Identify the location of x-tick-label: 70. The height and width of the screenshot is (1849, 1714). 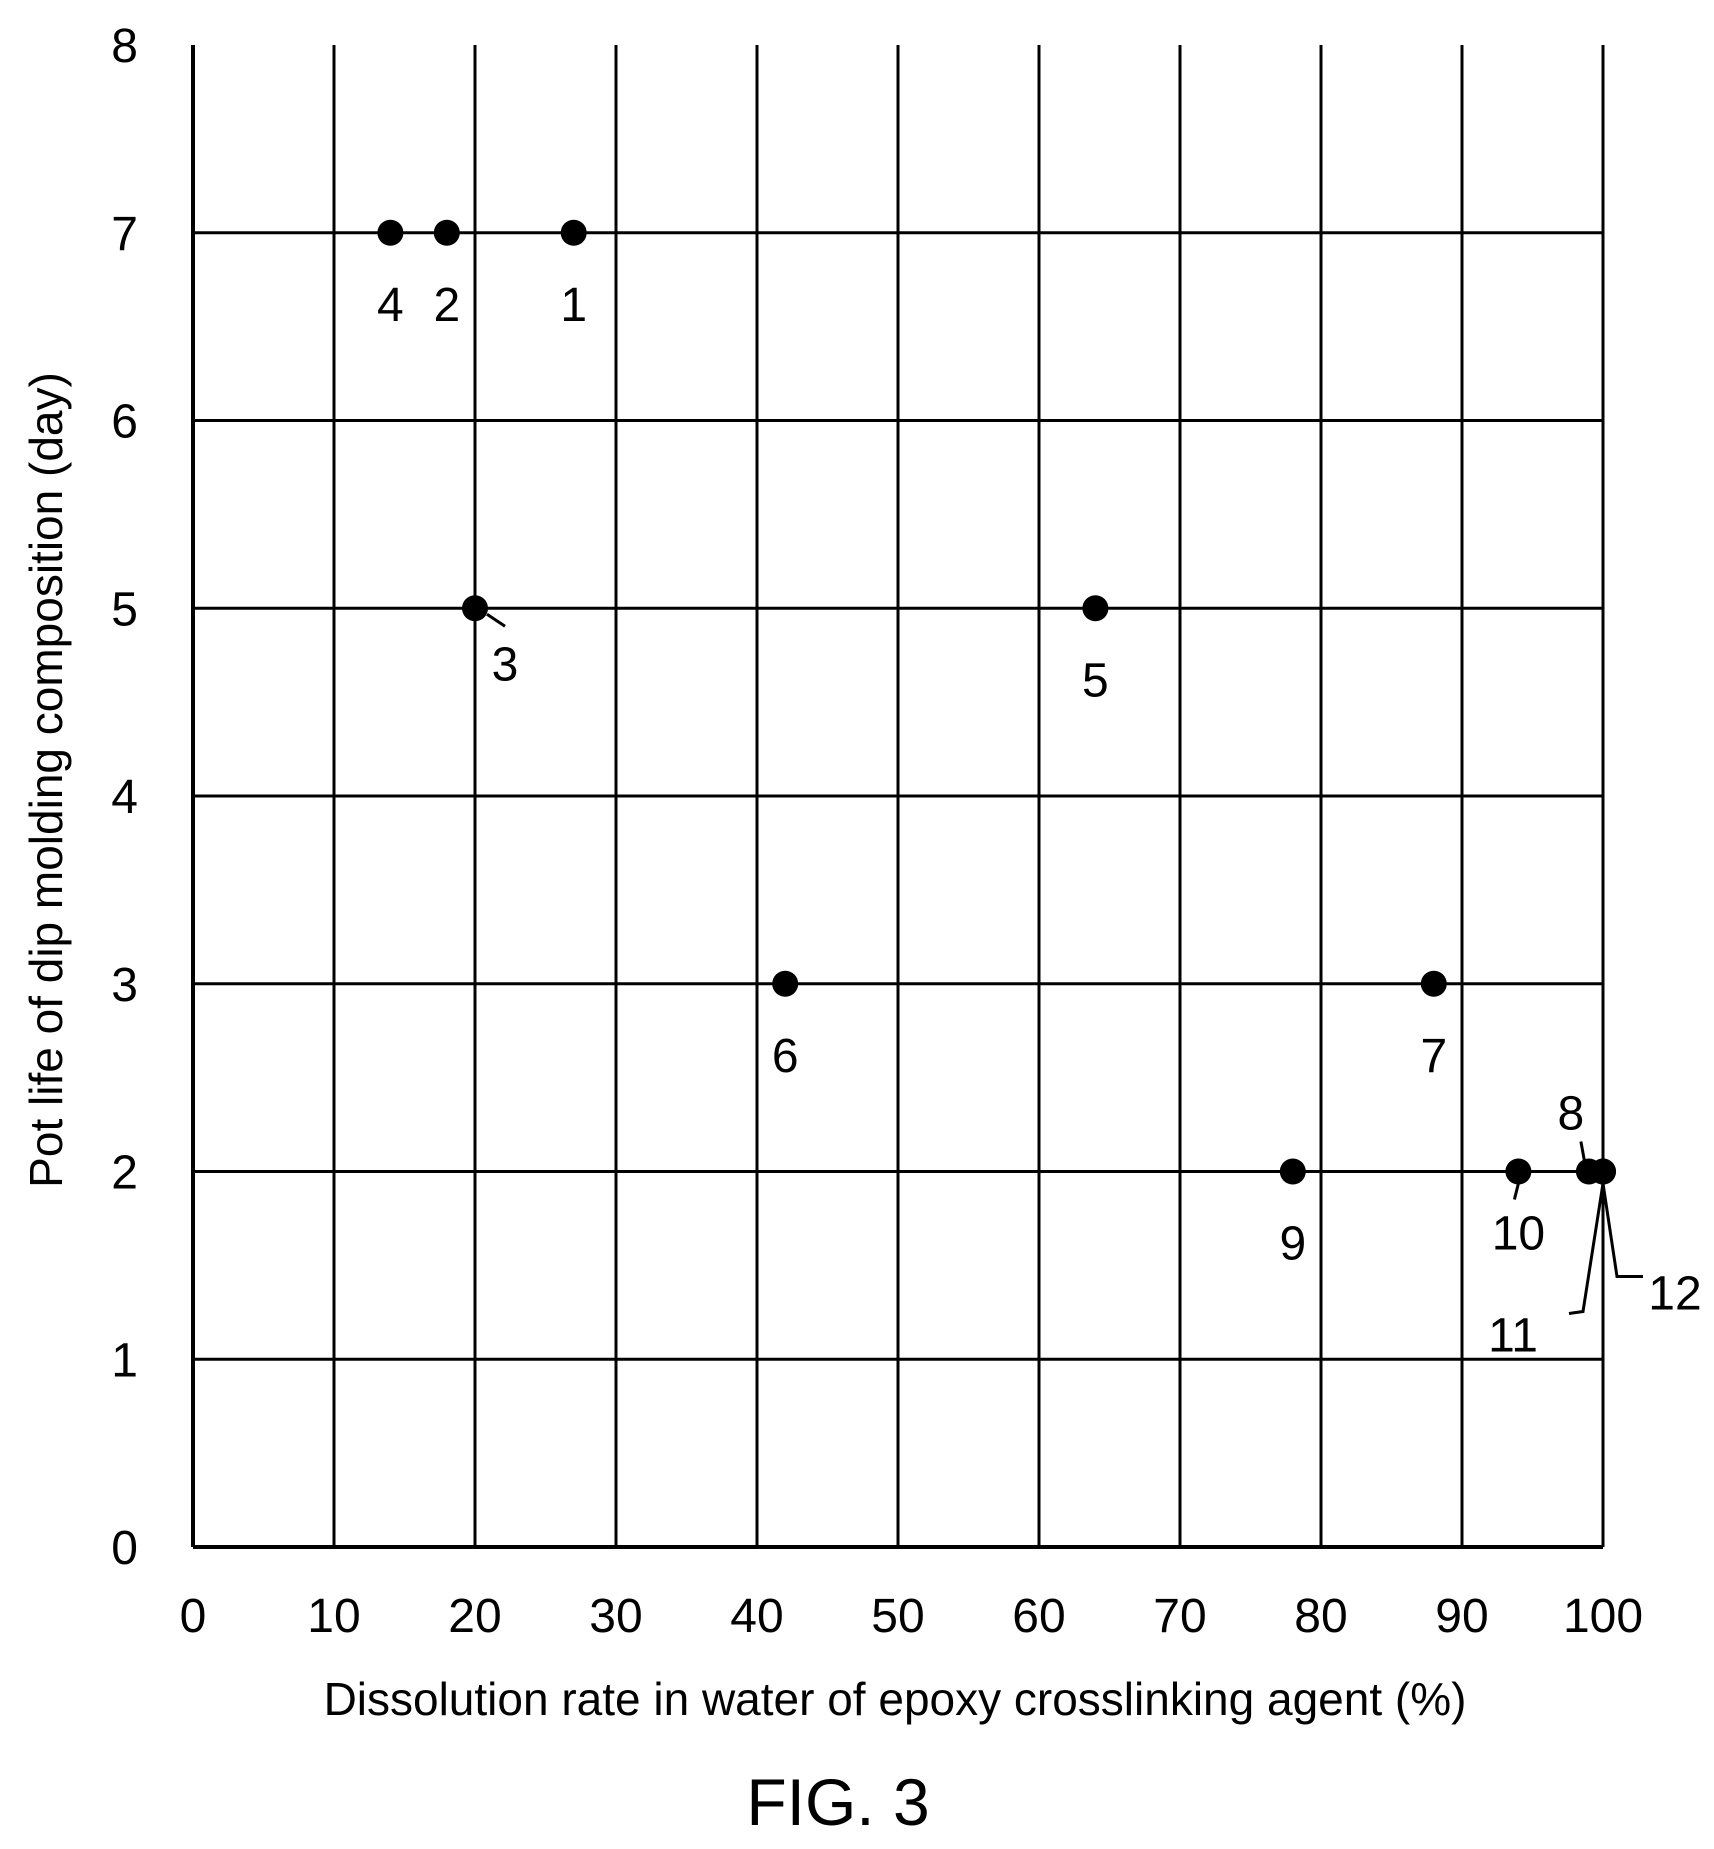
(1179, 1616).